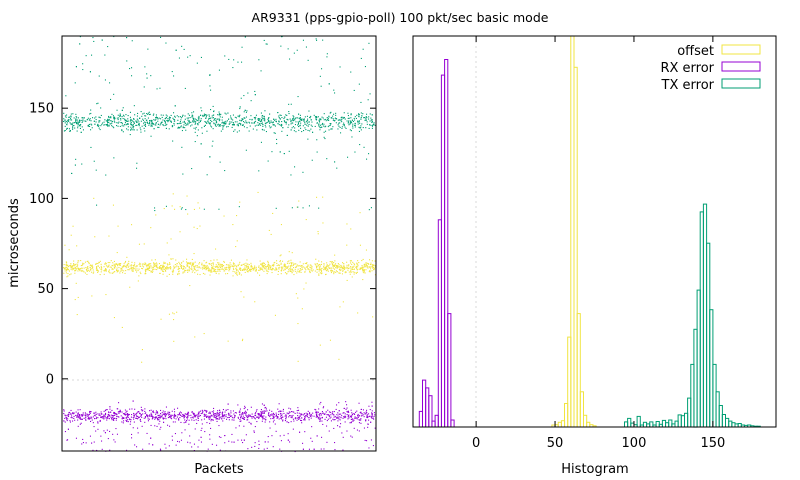 The height and width of the screenshot is (480, 800). Describe the element at coordinates (688, 85) in the screenshot. I see `legend-label-tx-error: TX error` at that location.